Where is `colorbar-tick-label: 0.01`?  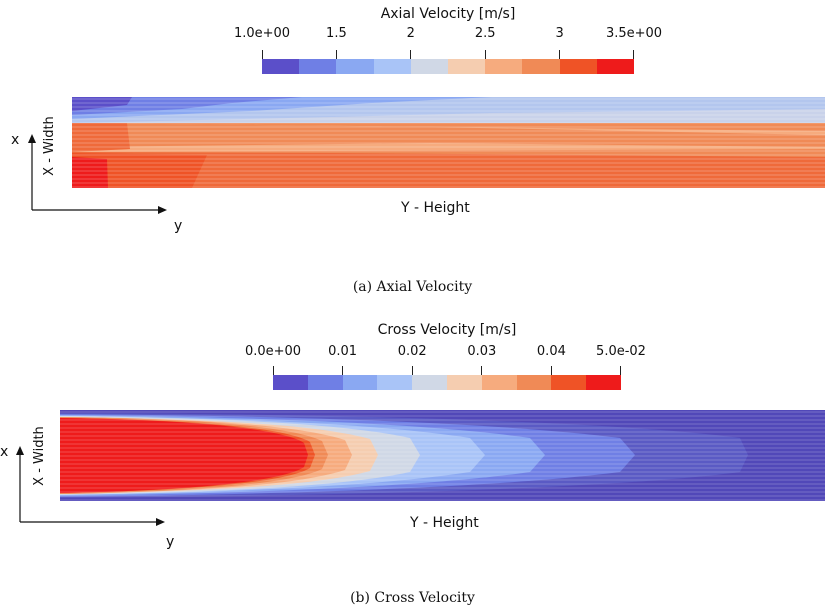
colorbar-tick-label: 0.01 is located at coordinates (343, 351).